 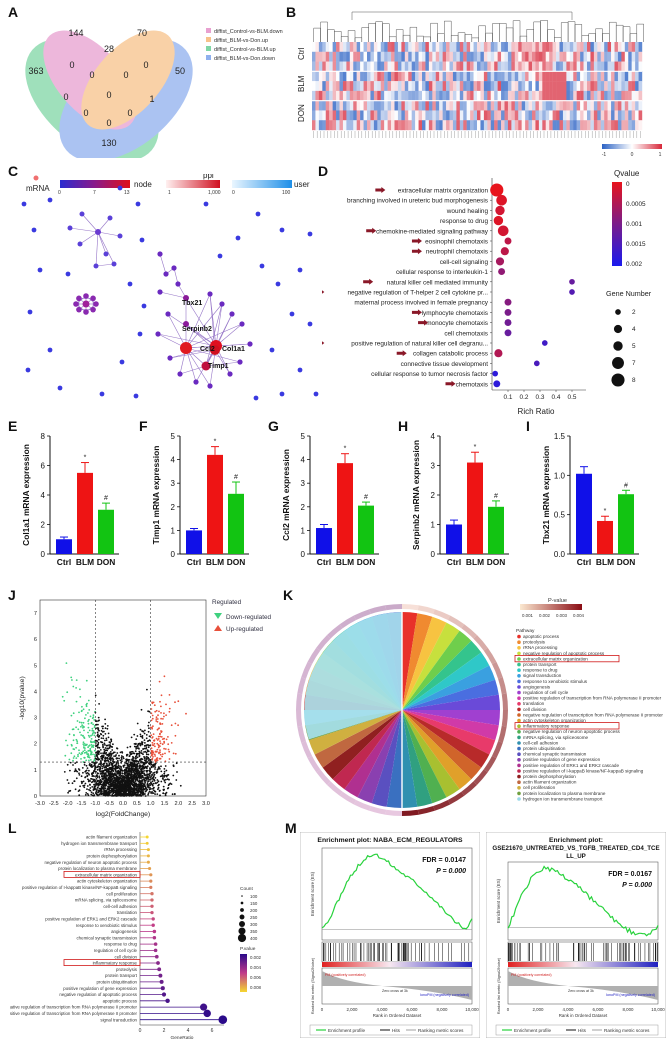 I want to click on lolli-term-label: angiogenesis, so click(x=124, y=931).